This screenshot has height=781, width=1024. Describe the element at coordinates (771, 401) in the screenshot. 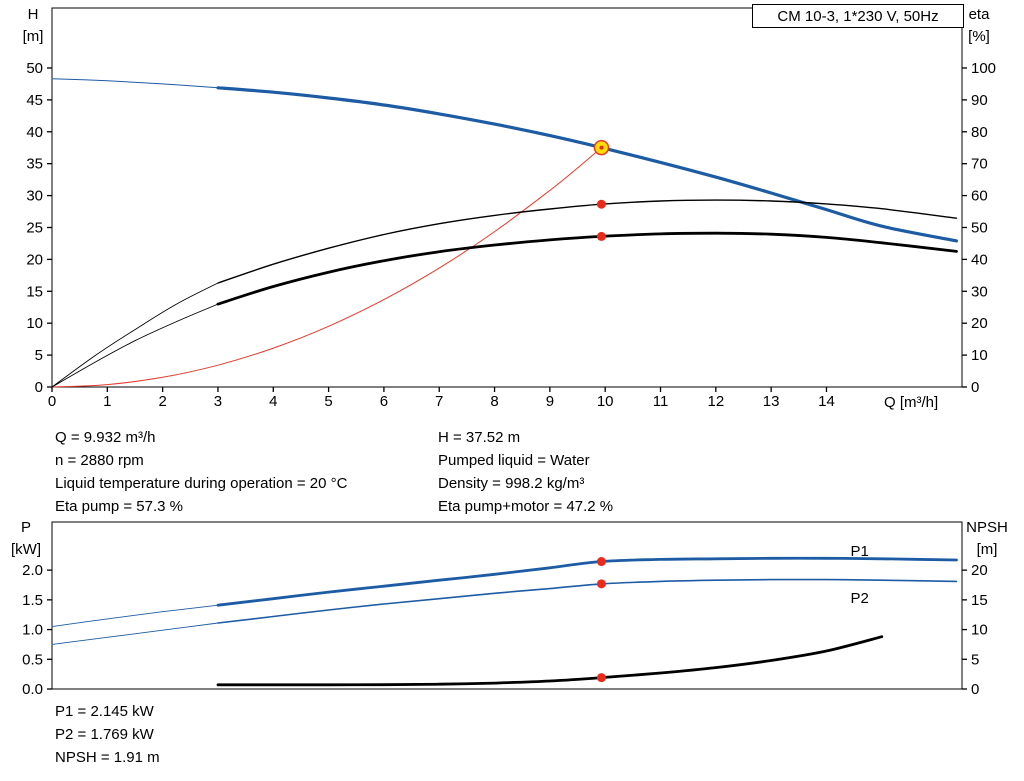

I see `svg-text: 13` at that location.